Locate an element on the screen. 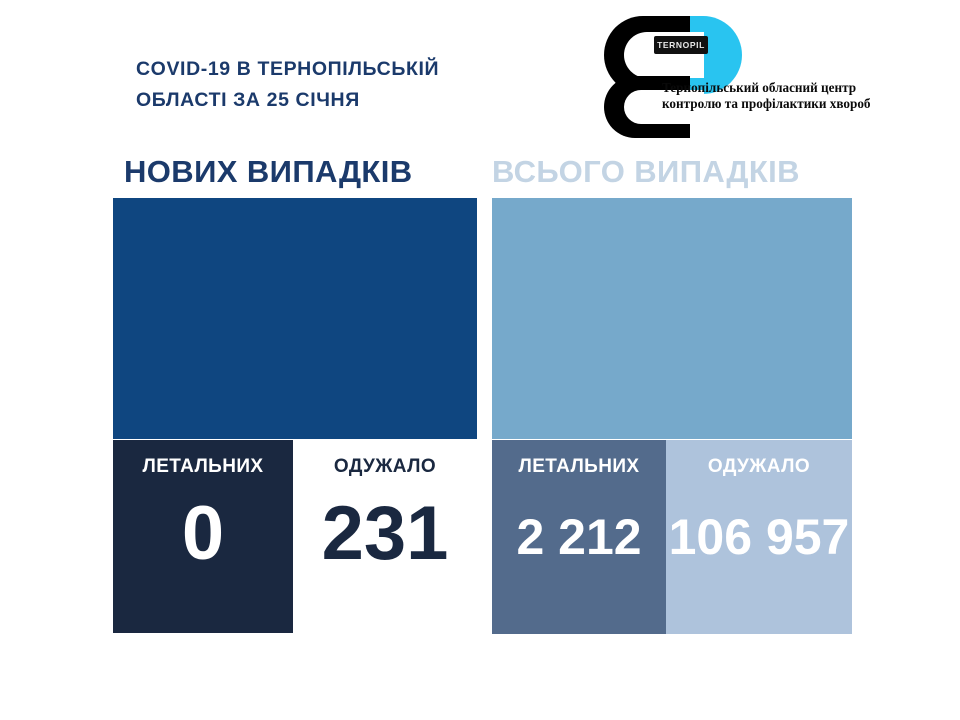  stat-card-new-deaths: ЛЕТАЛЬНИХ 0 is located at coordinates (203, 536).